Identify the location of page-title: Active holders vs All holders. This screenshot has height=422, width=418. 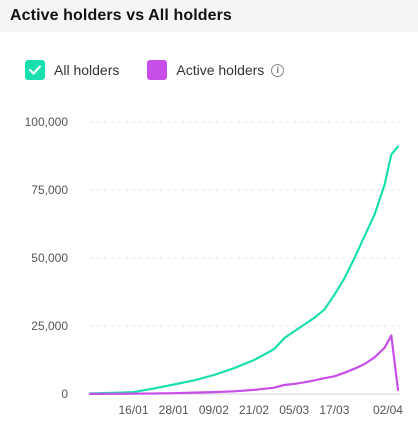
(121, 15).